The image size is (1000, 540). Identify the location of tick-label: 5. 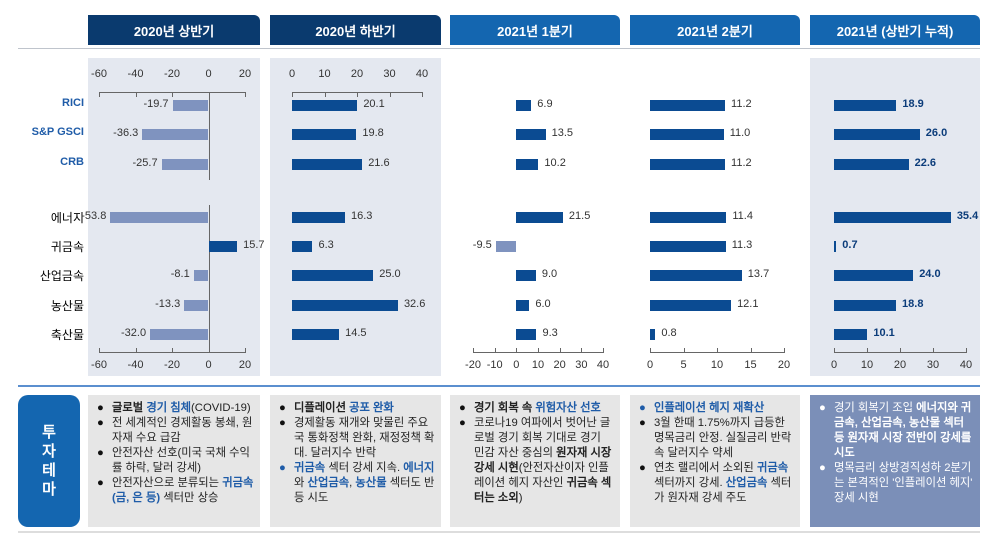
(683, 365).